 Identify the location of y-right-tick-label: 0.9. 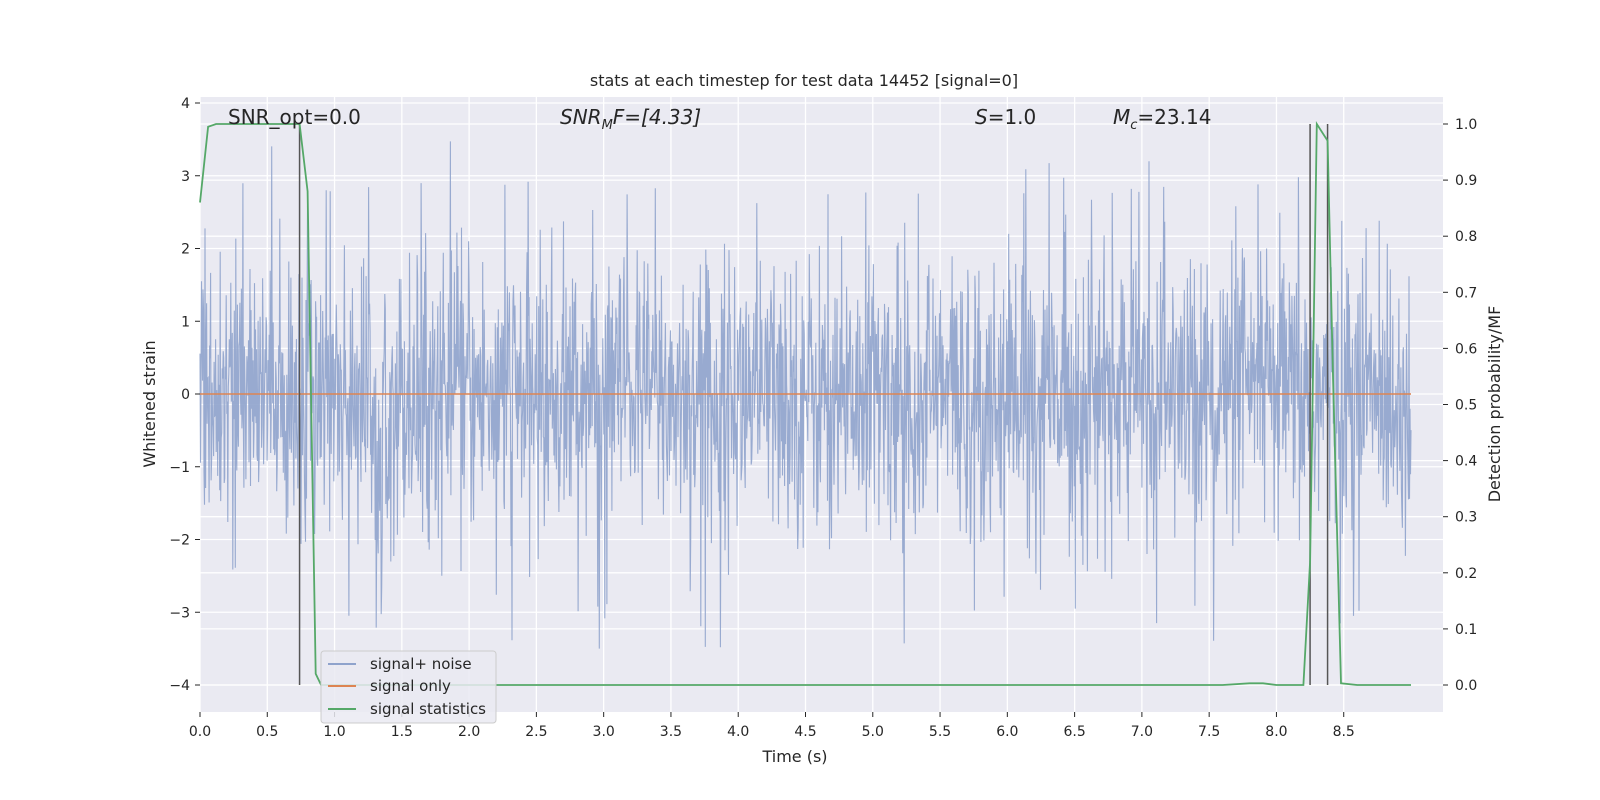
(1466, 181).